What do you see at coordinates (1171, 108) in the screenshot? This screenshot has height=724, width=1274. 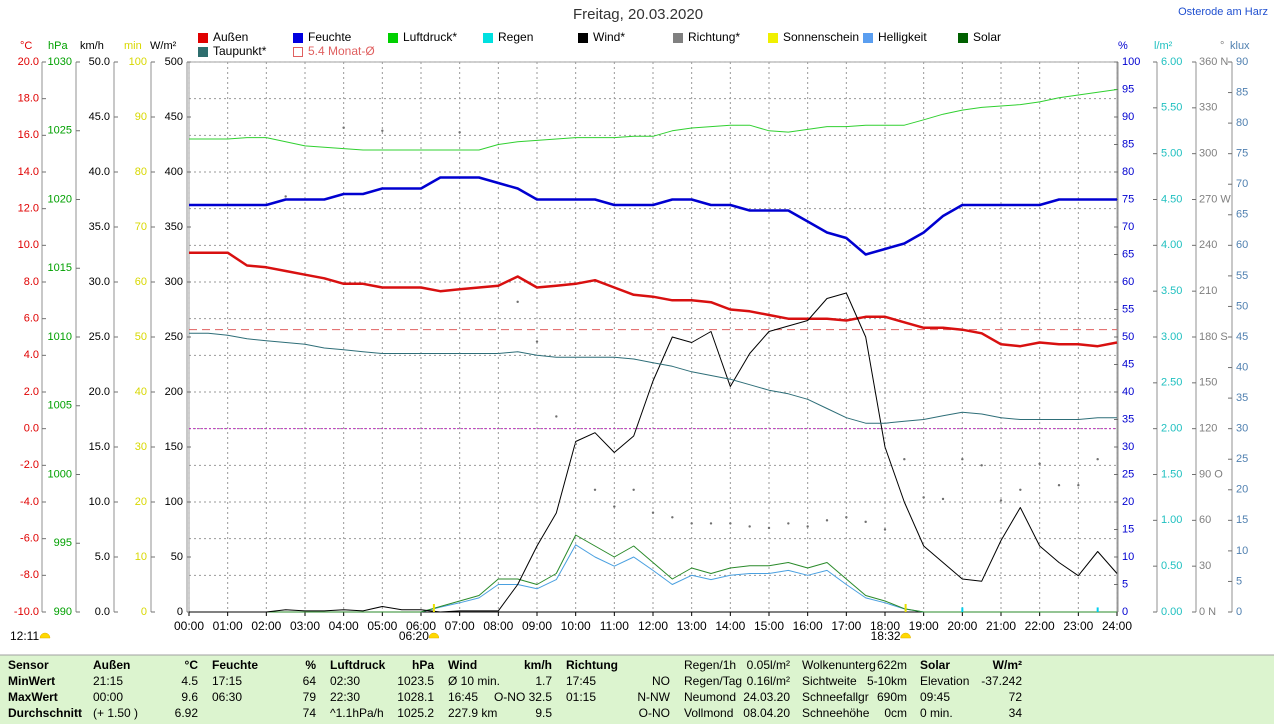 I see `axis-tick-label: 5.50` at bounding box center [1171, 108].